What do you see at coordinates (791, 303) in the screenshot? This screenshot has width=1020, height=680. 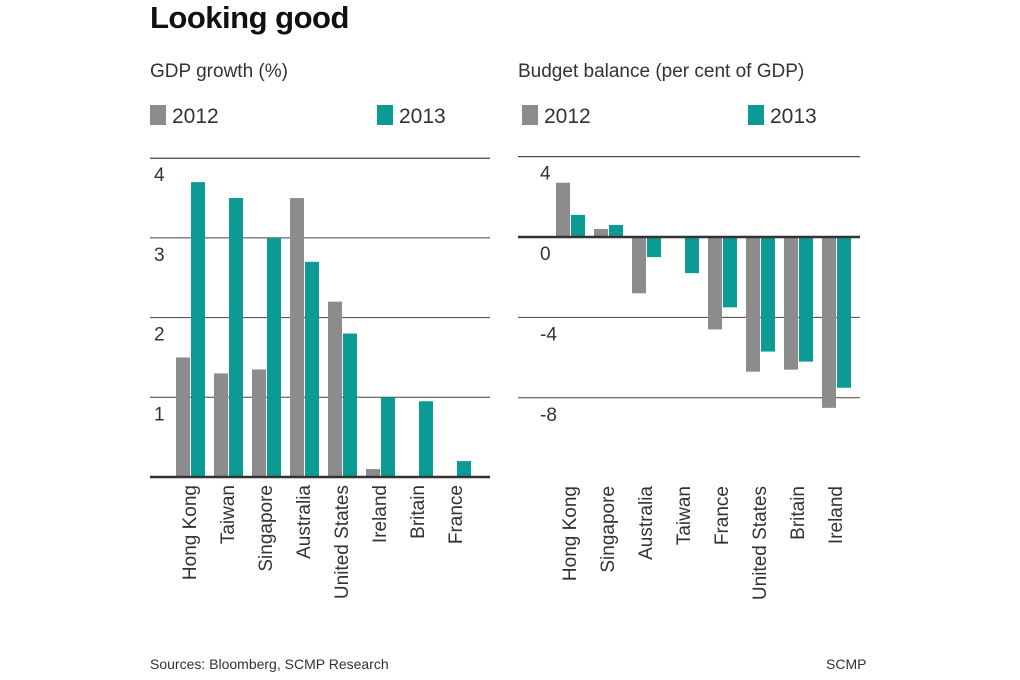 I see `budget-bar-britain-2012` at bounding box center [791, 303].